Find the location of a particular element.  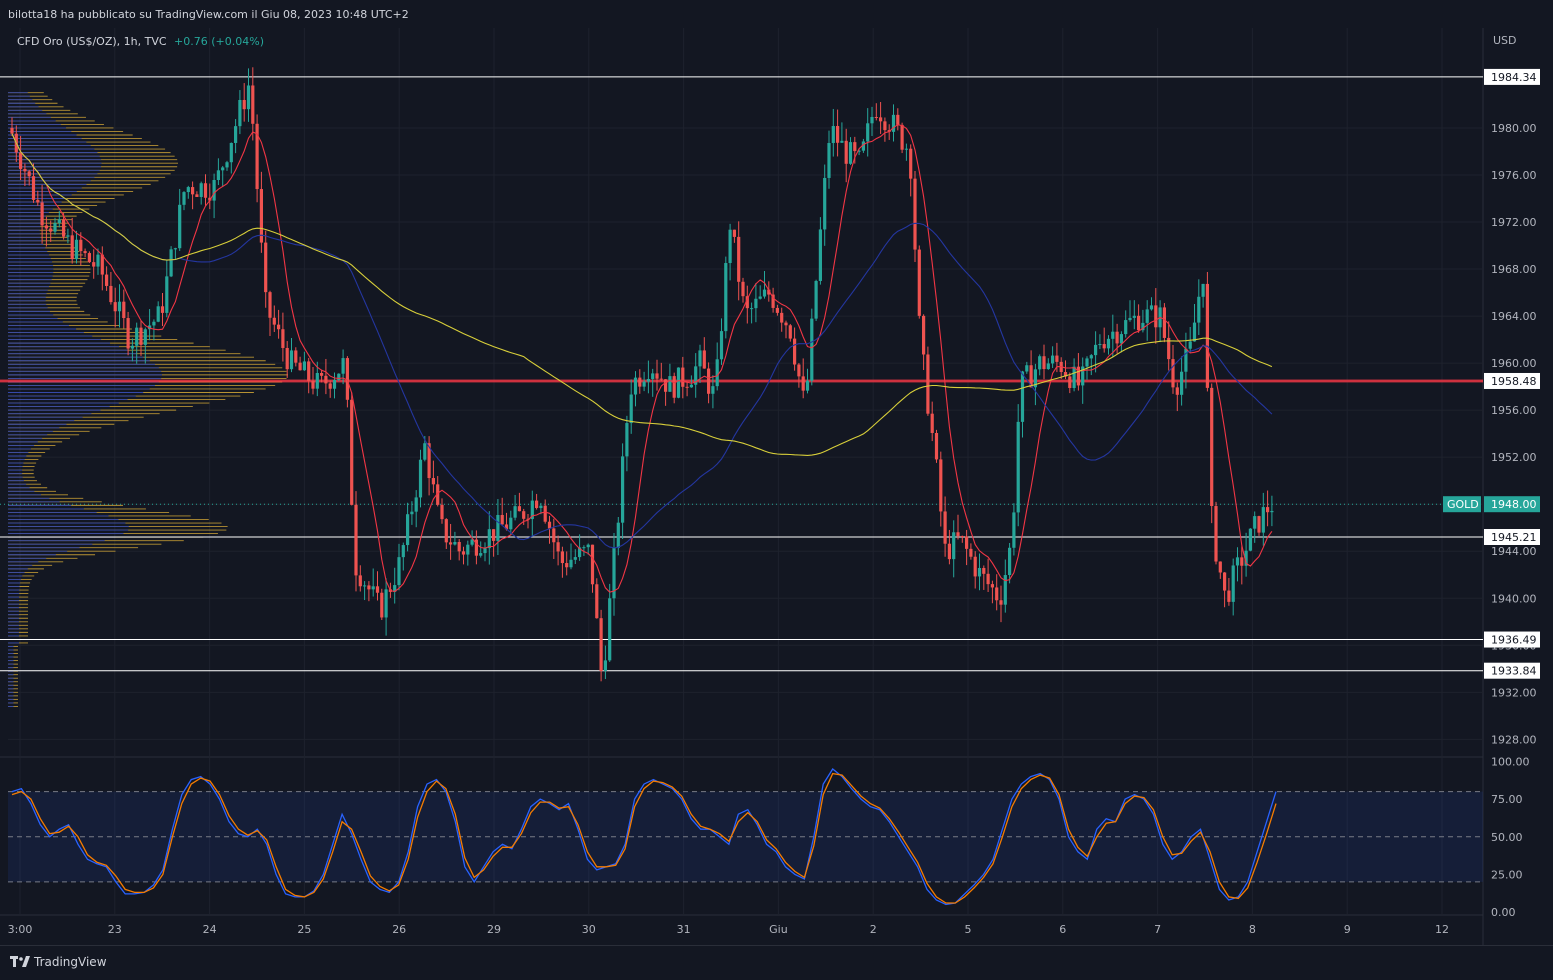

time-tick-label: 5 is located at coordinates (968, 929).